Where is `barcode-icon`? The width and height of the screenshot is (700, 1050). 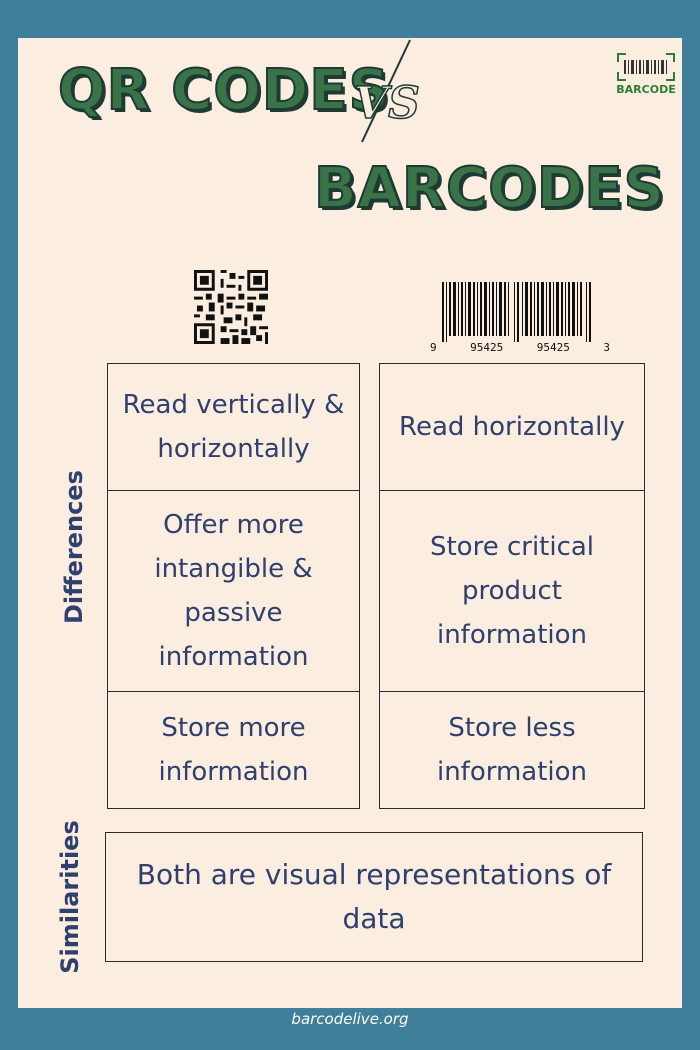 barcode-icon is located at coordinates (516, 312).